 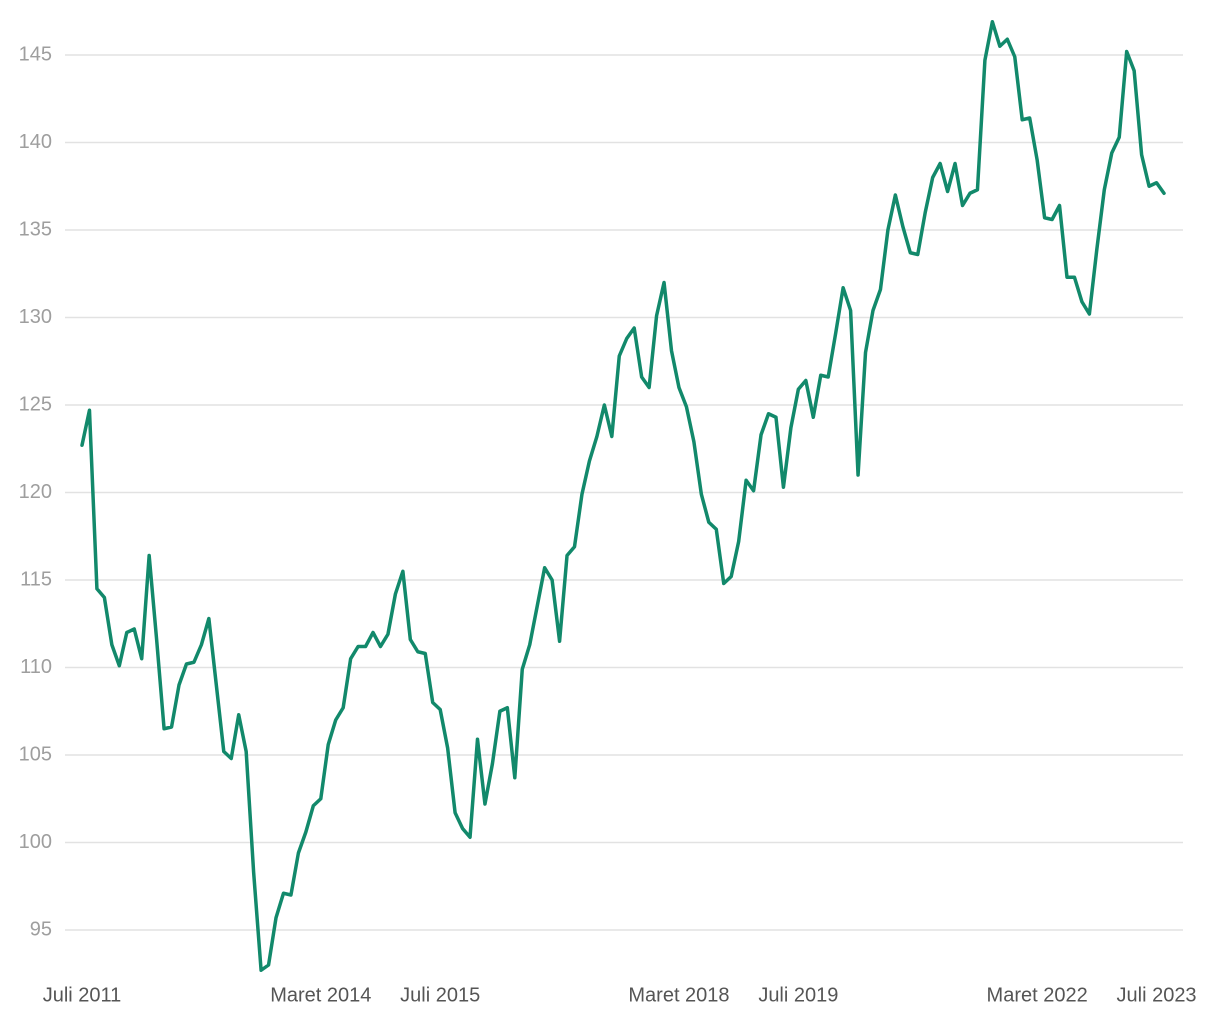 What do you see at coordinates (35, 404) in the screenshot?
I see `y-tick-label: 125` at bounding box center [35, 404].